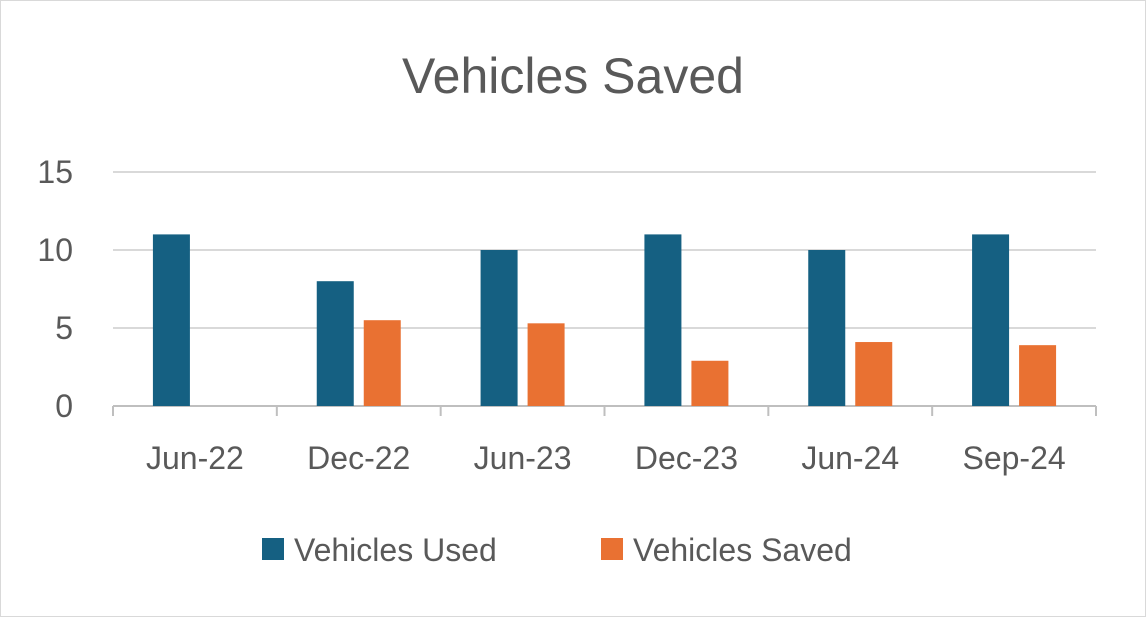 The image size is (1146, 618). I want to click on x-tick-label: Jun-24, so click(850, 458).